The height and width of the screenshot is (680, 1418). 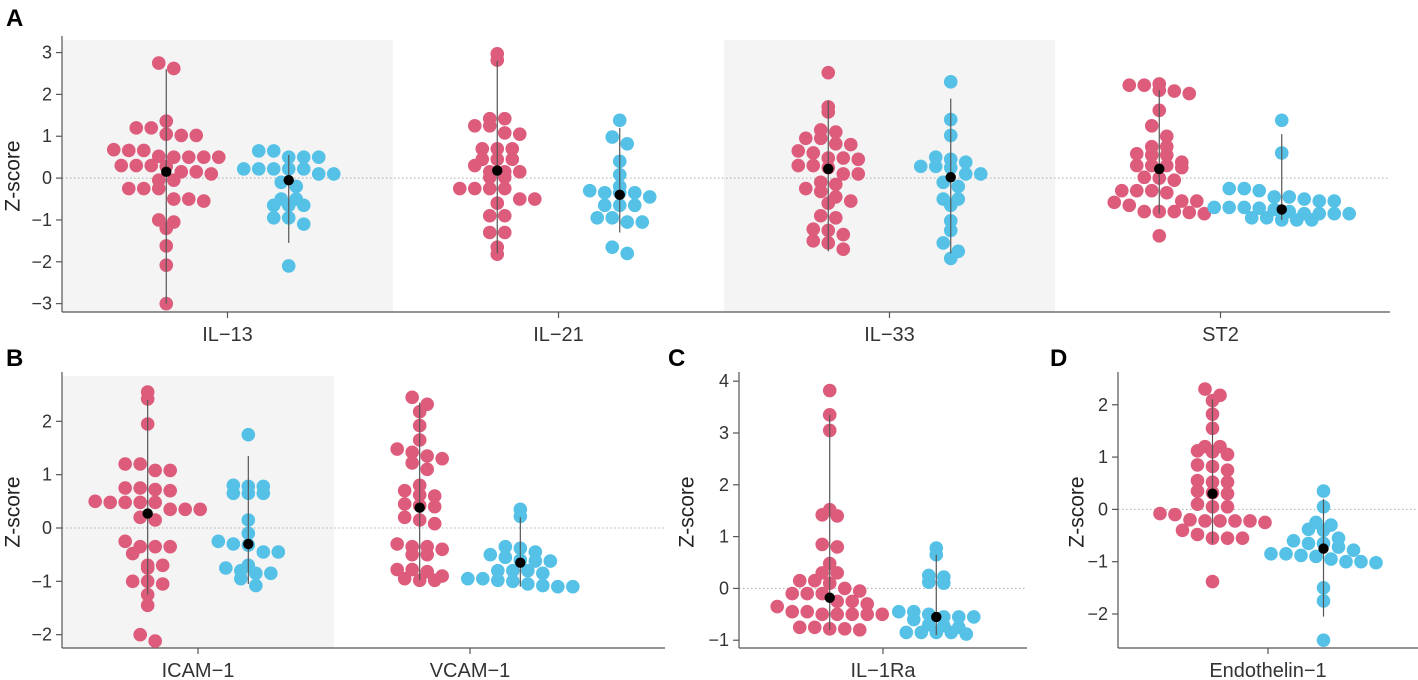 I want to click on category-shade, so click(x=889, y=176).